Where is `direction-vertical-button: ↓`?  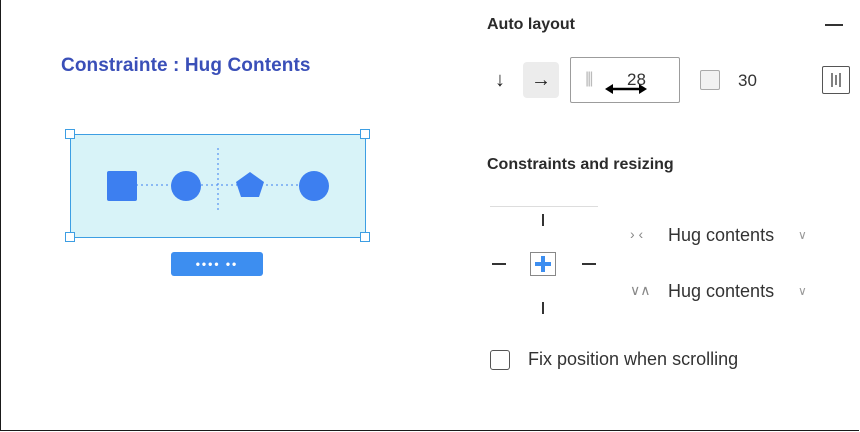
direction-vertical-button: ↓ is located at coordinates (500, 80).